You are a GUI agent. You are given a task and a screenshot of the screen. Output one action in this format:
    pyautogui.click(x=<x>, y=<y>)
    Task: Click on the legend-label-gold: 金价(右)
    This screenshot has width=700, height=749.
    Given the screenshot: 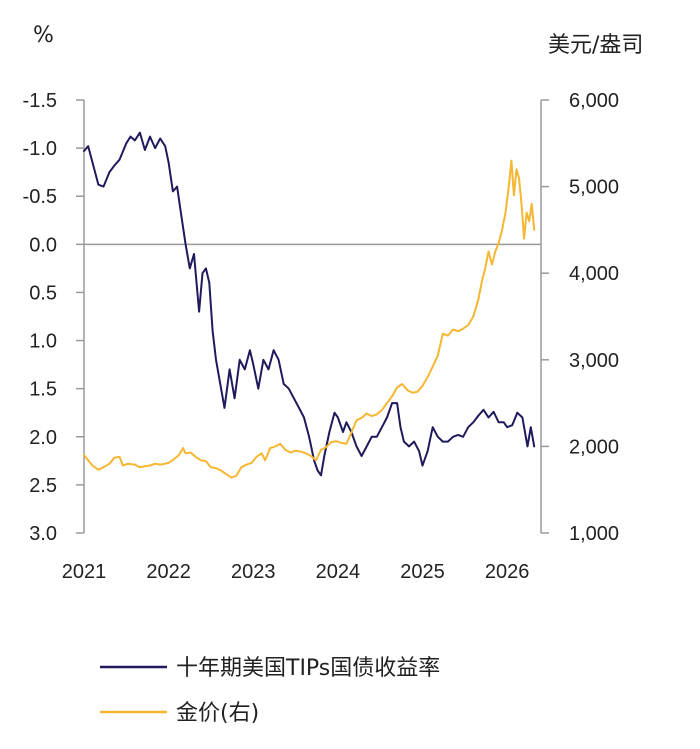 What is the action you would take?
    pyautogui.click(x=217, y=713)
    